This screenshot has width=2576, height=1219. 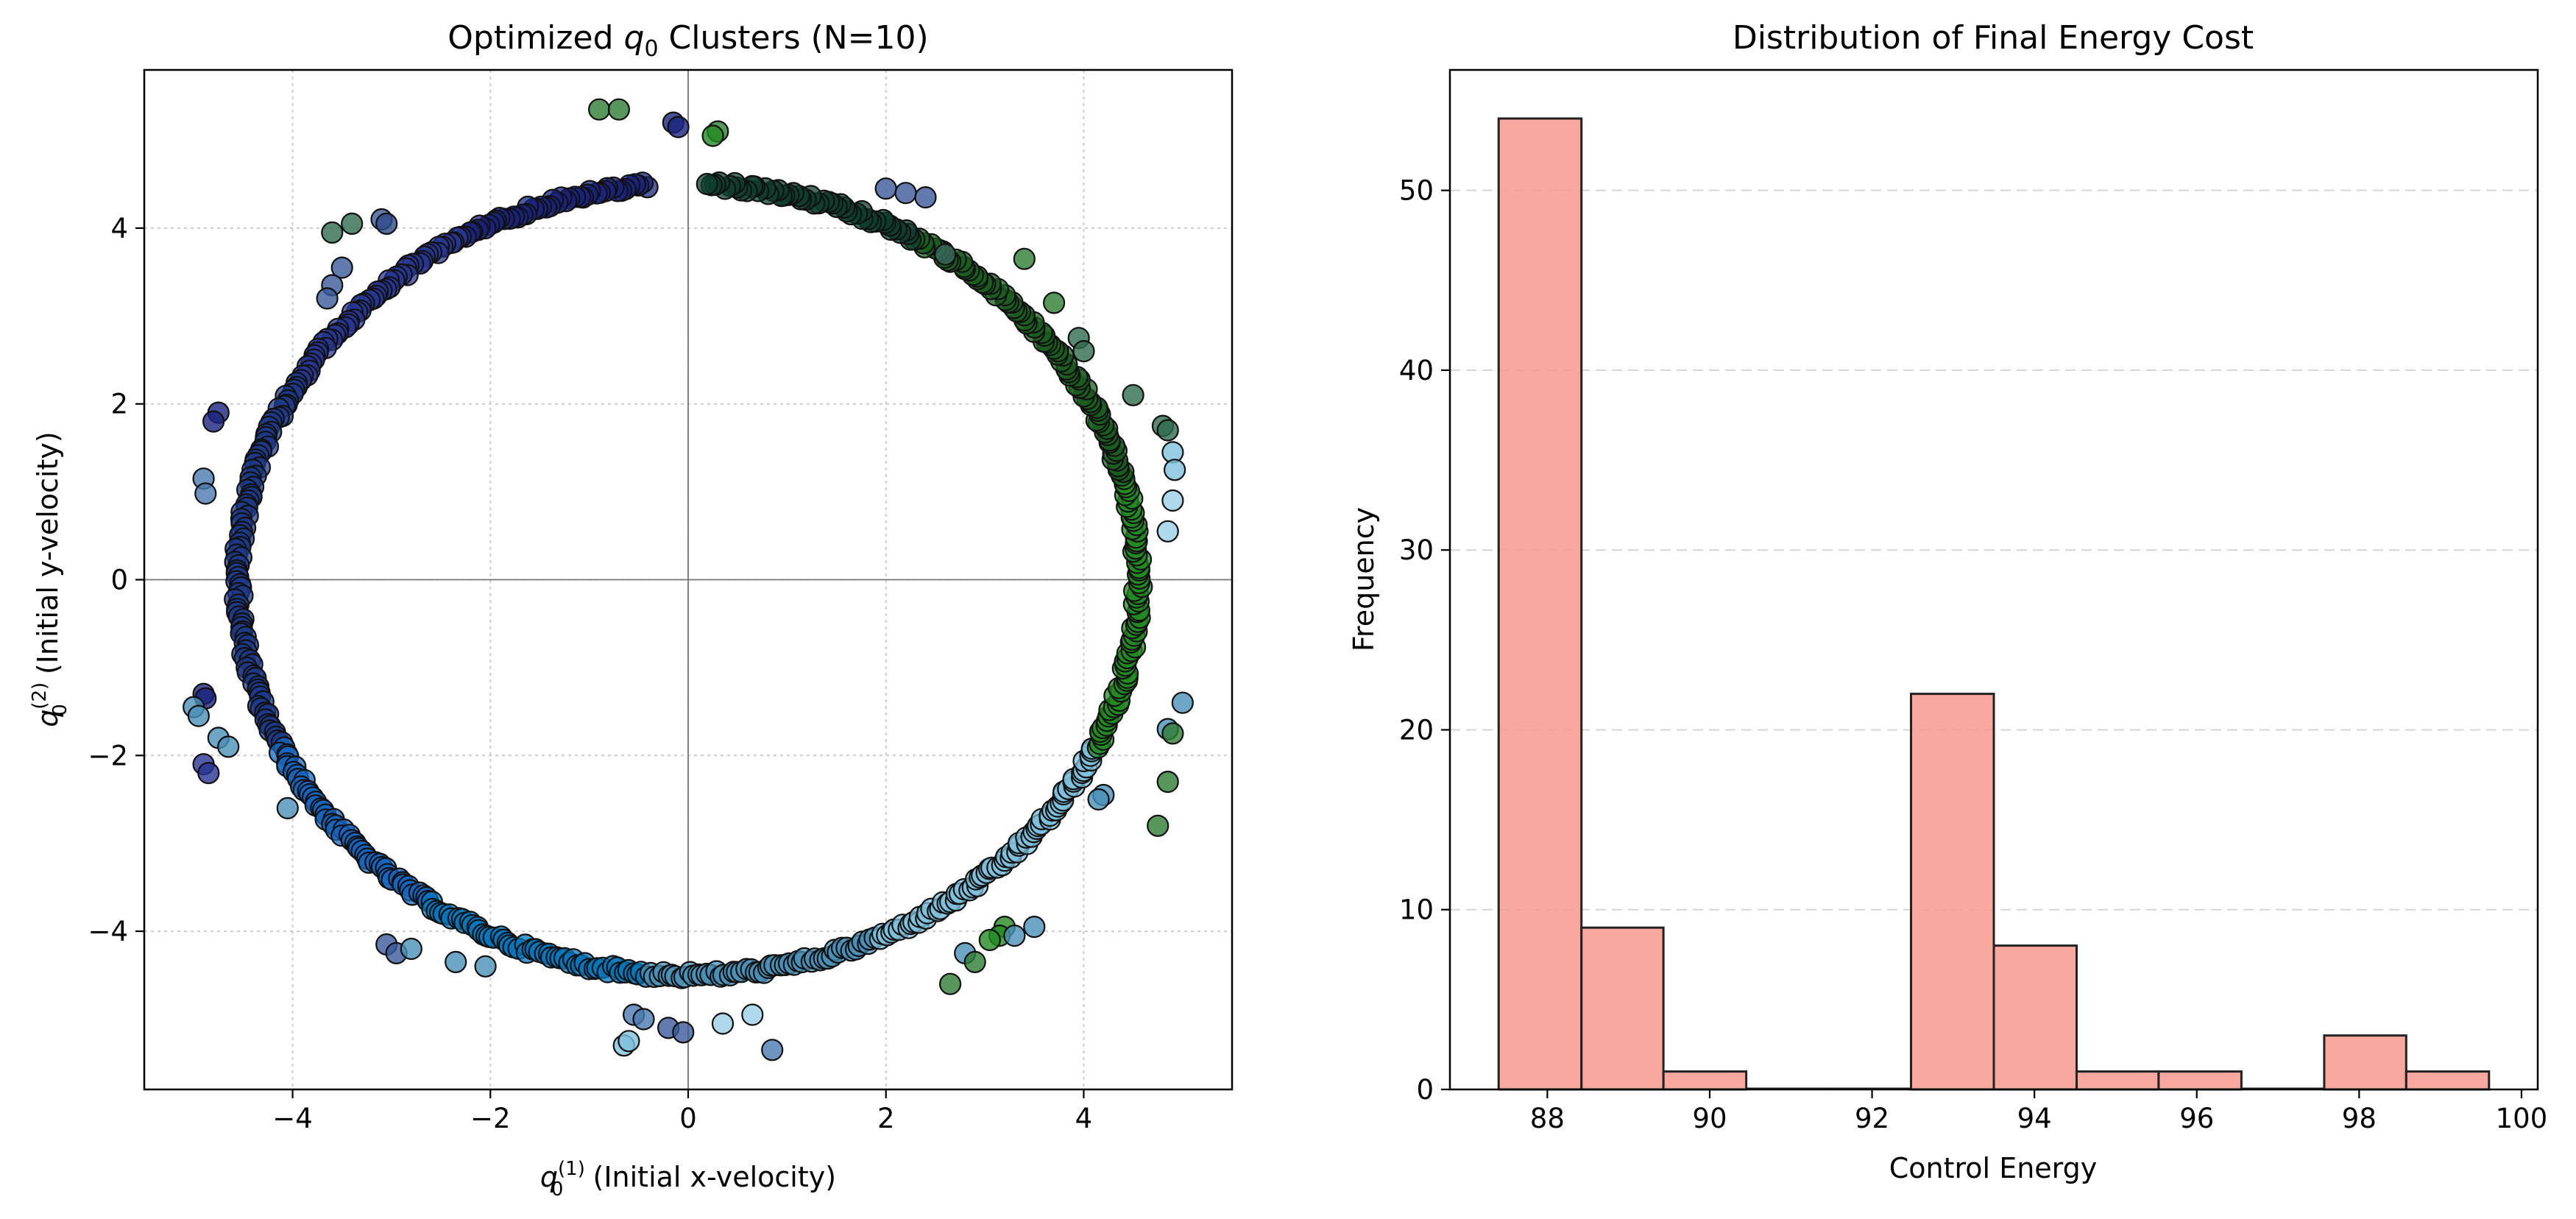 What do you see at coordinates (1084, 1118) in the screenshot?
I see `scatter-x-tick-label: 4` at bounding box center [1084, 1118].